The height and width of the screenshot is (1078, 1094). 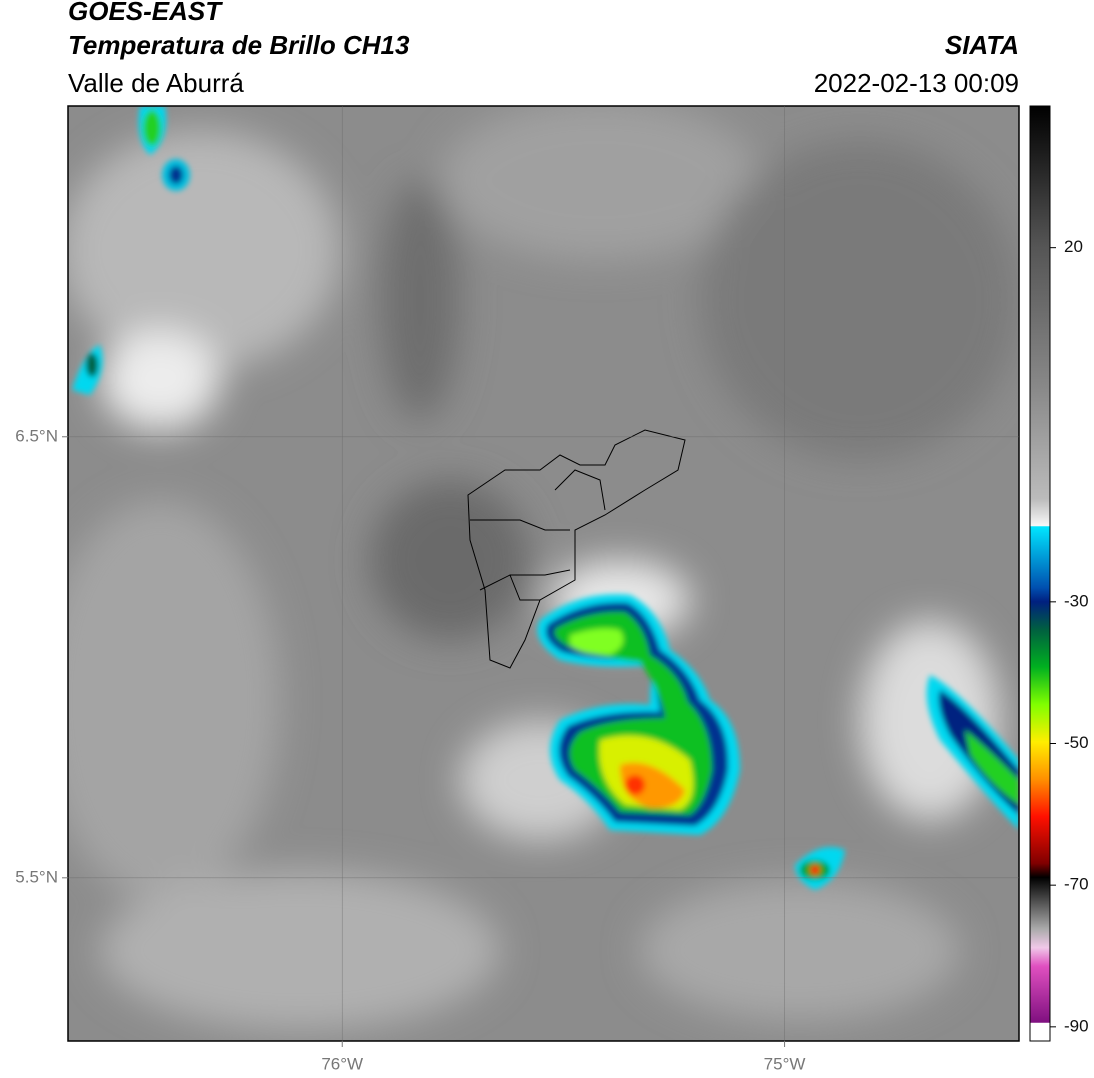 What do you see at coordinates (239, 45) in the screenshot?
I see `subtitle: Temperatura de Brillo CH13` at bounding box center [239, 45].